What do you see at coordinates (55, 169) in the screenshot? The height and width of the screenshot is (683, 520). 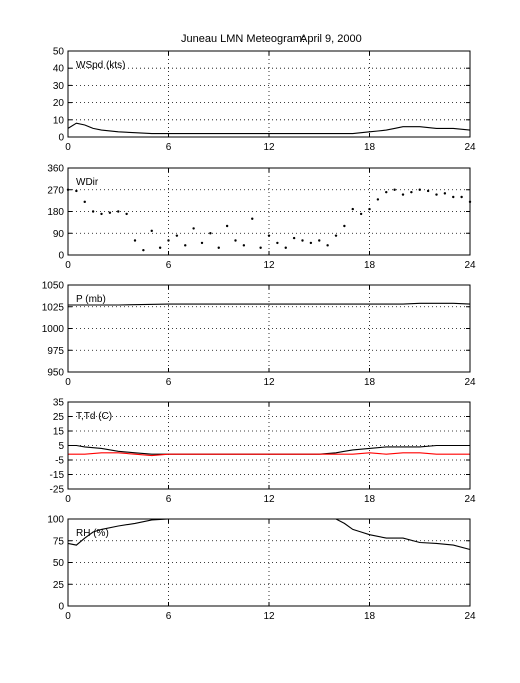 I see `y-tick-label: 360` at bounding box center [55, 169].